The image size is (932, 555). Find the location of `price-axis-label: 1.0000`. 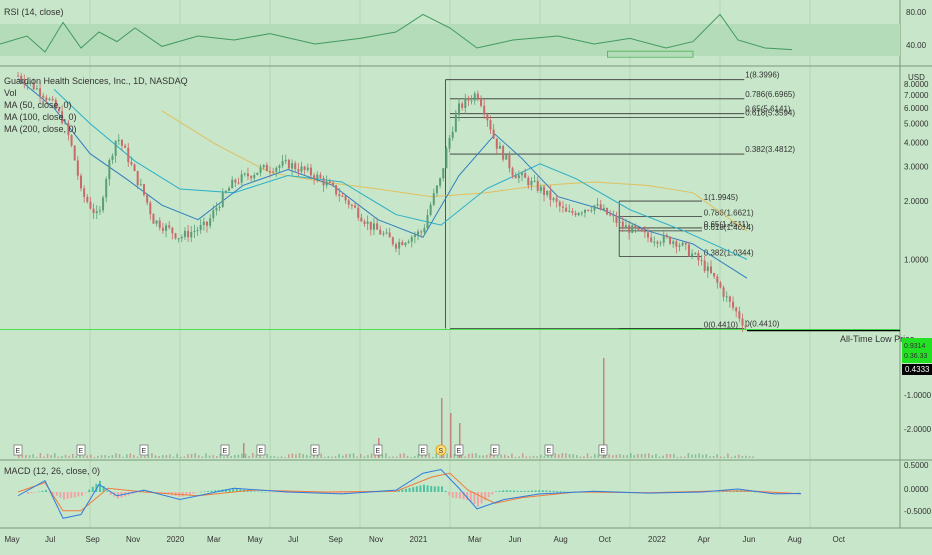

price-axis-label: 1.0000 is located at coordinates (916, 259).